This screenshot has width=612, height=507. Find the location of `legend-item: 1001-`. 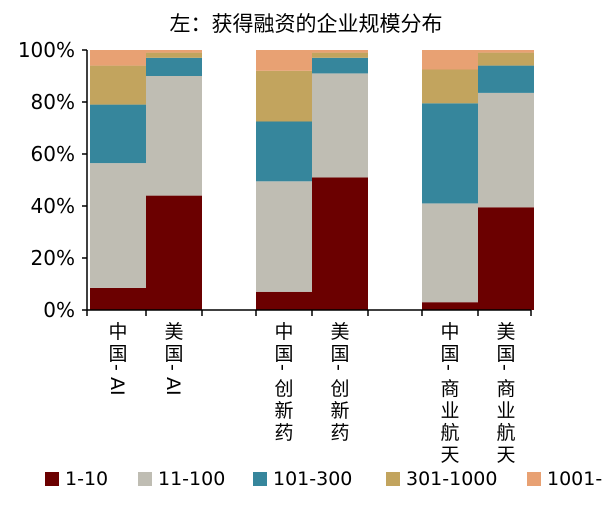

legend-item: 1001- is located at coordinates (564, 479).